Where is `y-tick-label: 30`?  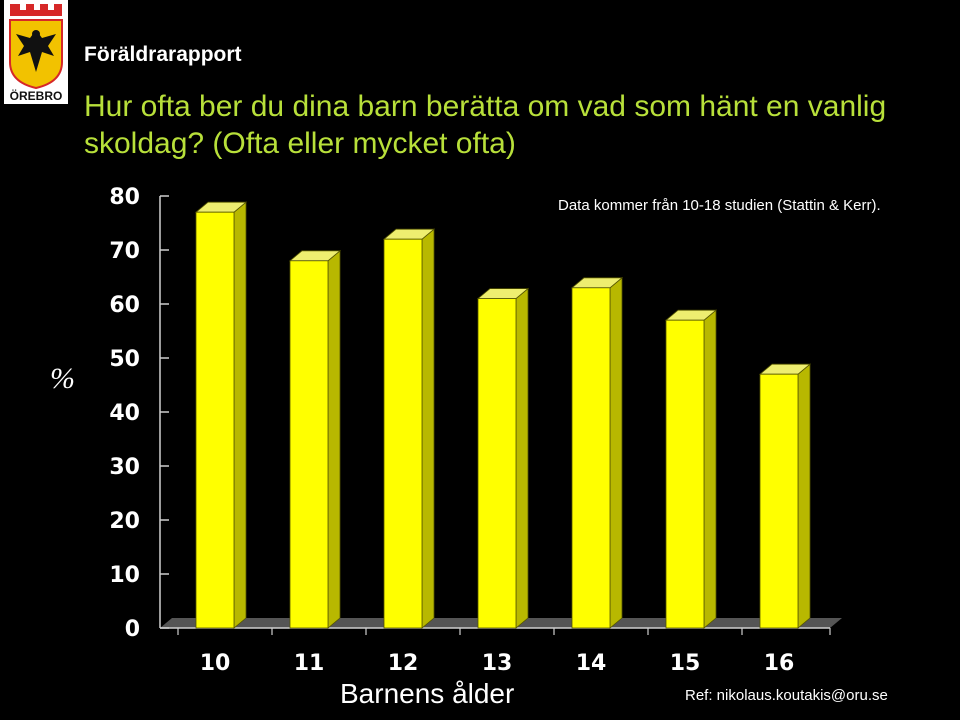 y-tick-label: 30 is located at coordinates (124, 467).